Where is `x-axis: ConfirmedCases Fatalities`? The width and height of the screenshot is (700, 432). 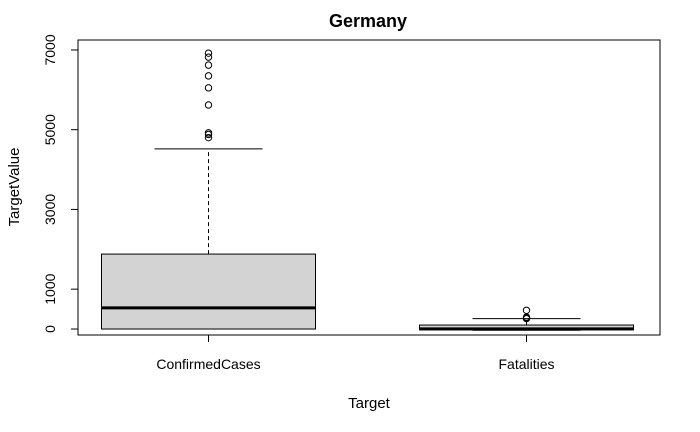
x-axis: ConfirmedCases Fatalities is located at coordinates (355, 353).